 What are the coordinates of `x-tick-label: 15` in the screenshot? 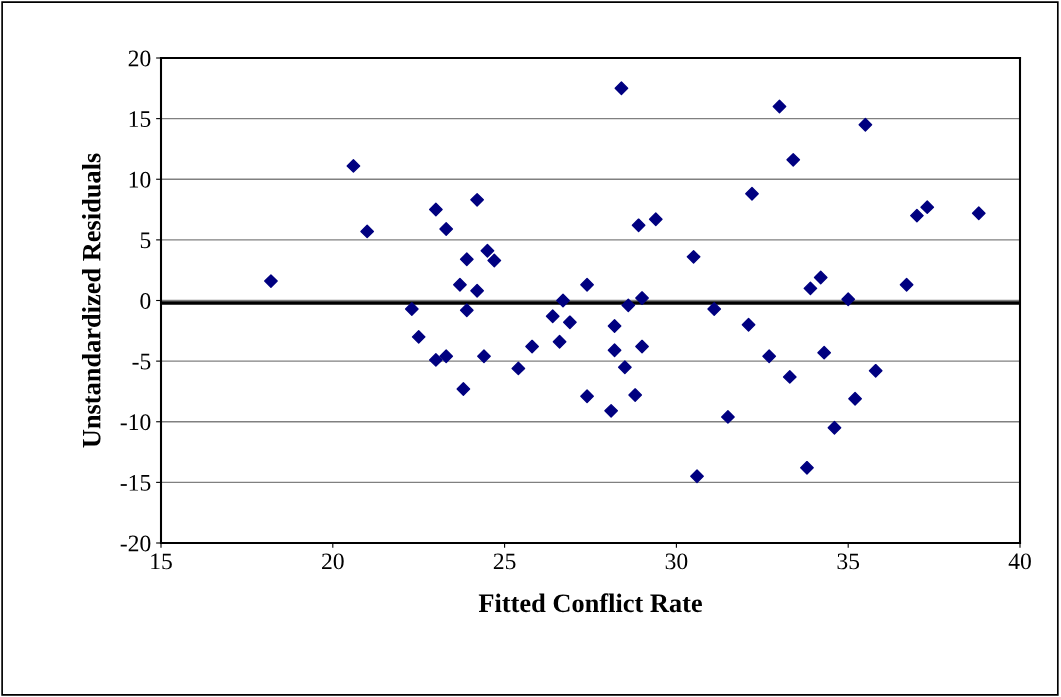 It's located at (161, 561).